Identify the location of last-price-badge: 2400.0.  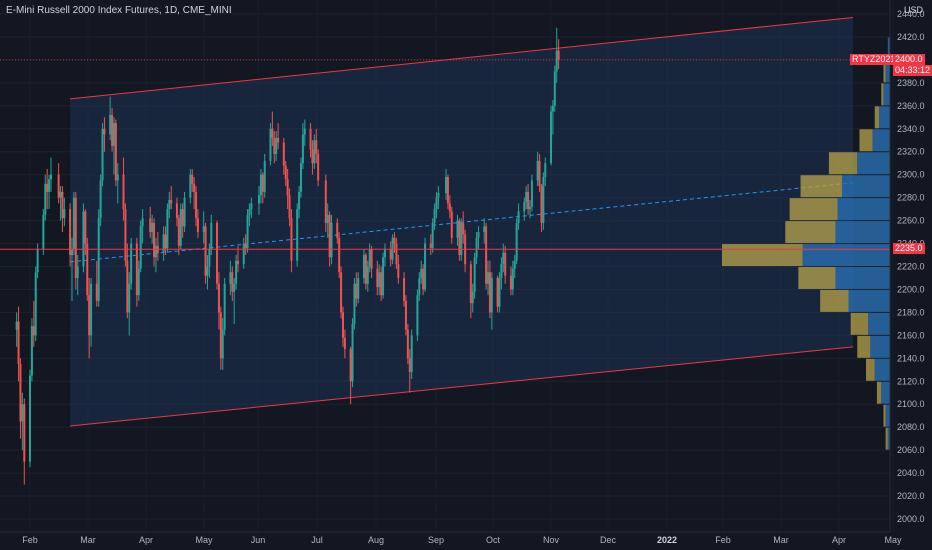
(909, 59).